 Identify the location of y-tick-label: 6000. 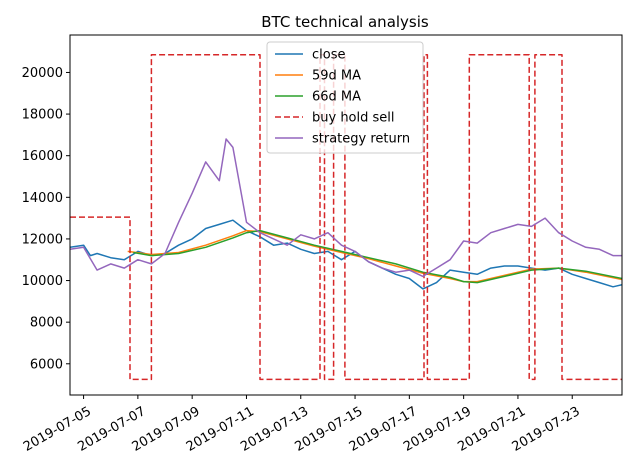
(46, 364).